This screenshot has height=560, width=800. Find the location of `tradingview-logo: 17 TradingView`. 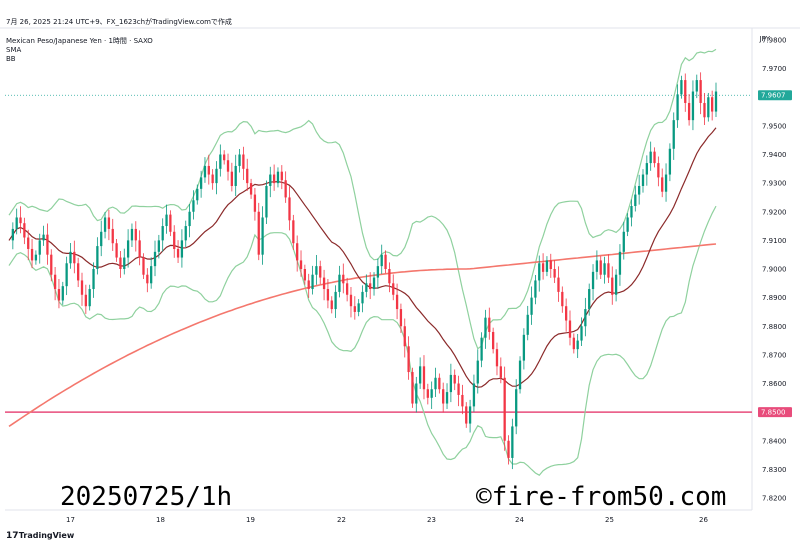

tradingview-logo: 17 TradingView is located at coordinates (40, 536).